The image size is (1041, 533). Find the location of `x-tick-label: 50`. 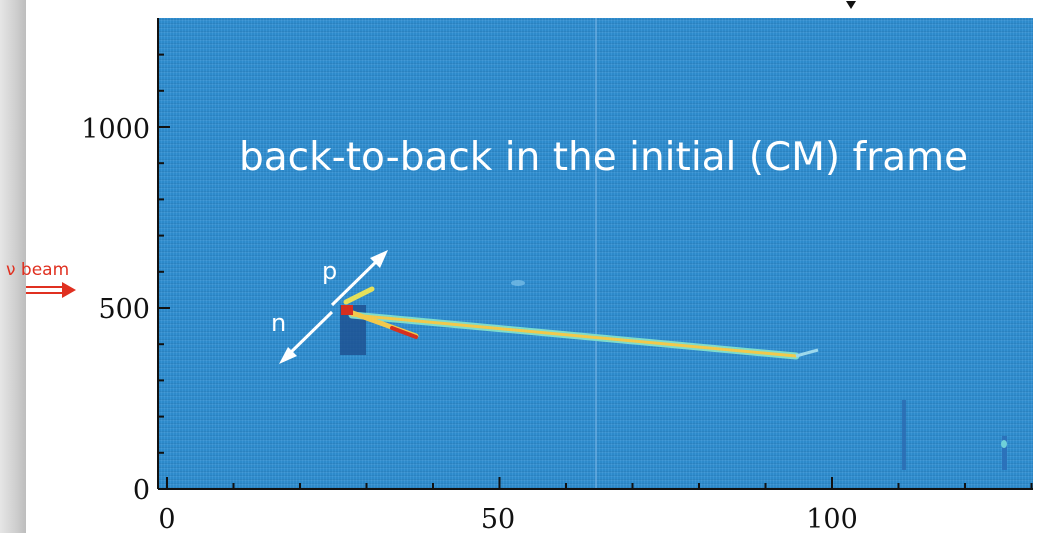

x-tick-label: 50 is located at coordinates (498, 518).